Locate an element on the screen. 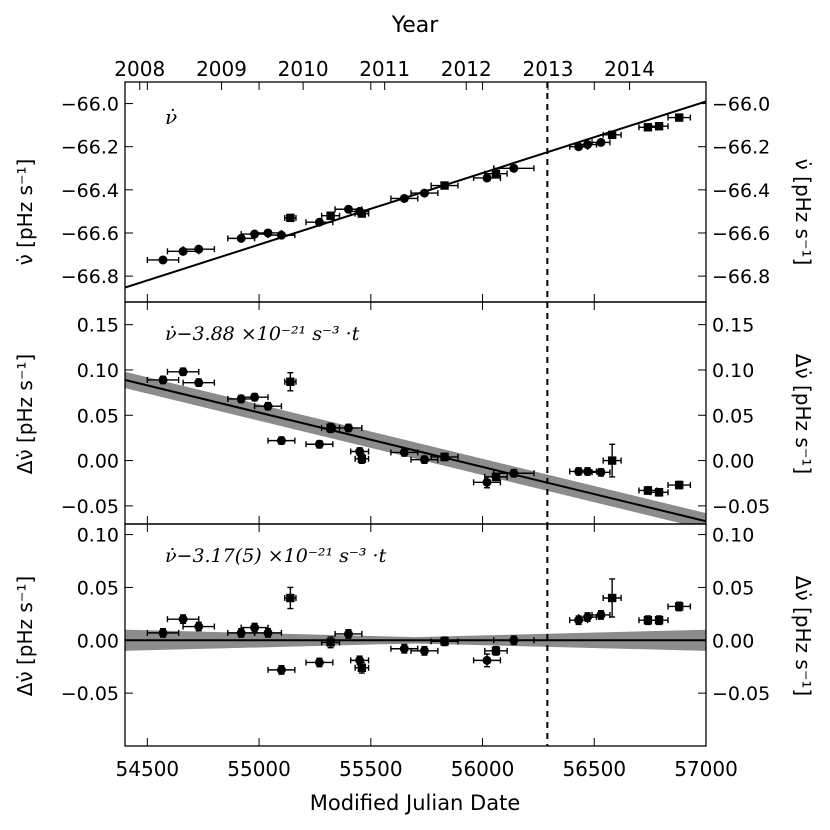 The height and width of the screenshot is (830, 830). panel-2-ytick-label-left: −0.05 is located at coordinates (90, 507).